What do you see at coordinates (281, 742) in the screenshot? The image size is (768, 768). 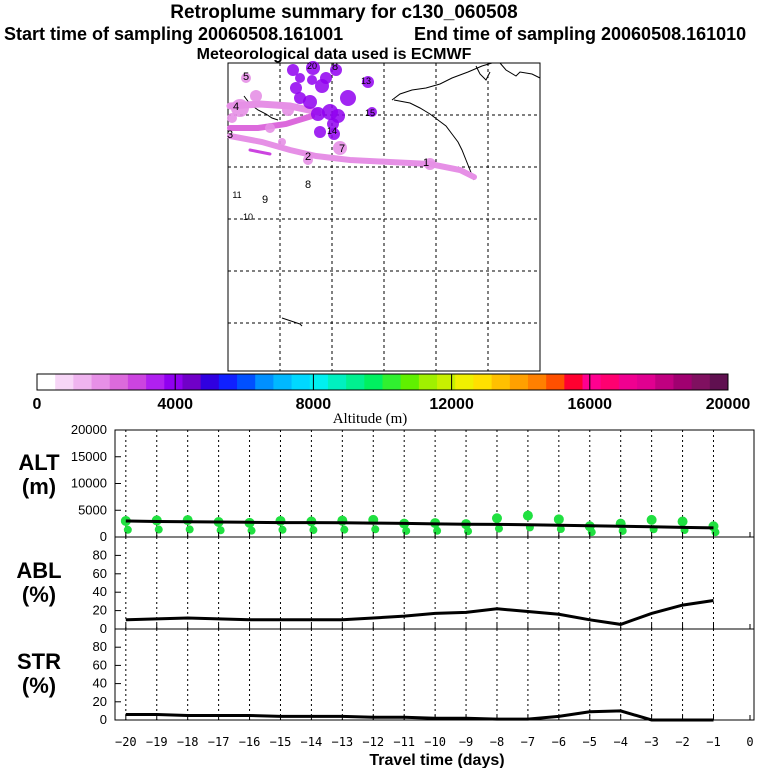 I see `x-tick-label: −15` at bounding box center [281, 742].